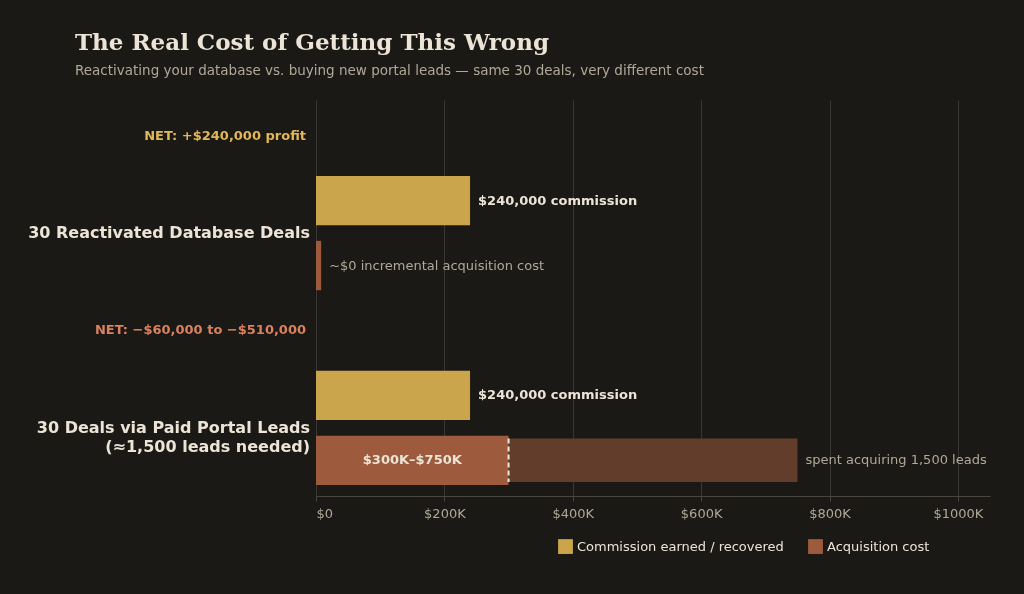 This screenshot has height=594, width=1024. I want to click on x-tick-label: $1000K, so click(958, 513).